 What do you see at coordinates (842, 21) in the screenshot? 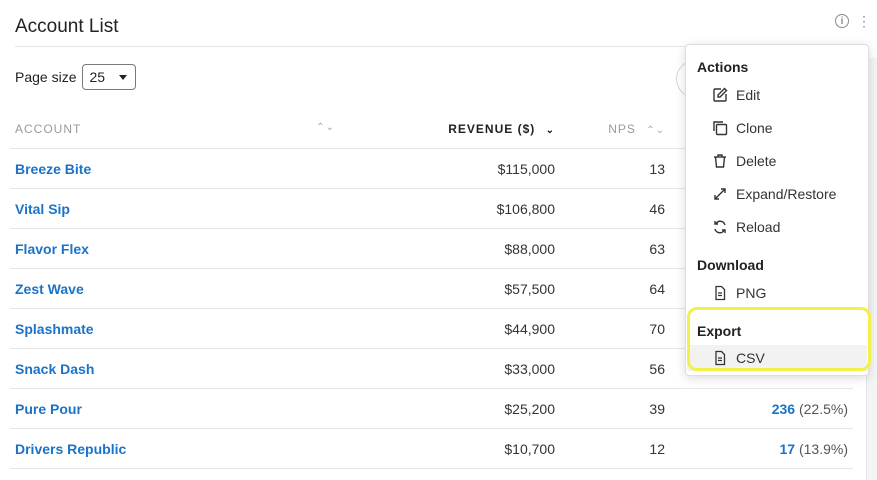
I see `info-icon: i` at bounding box center [842, 21].